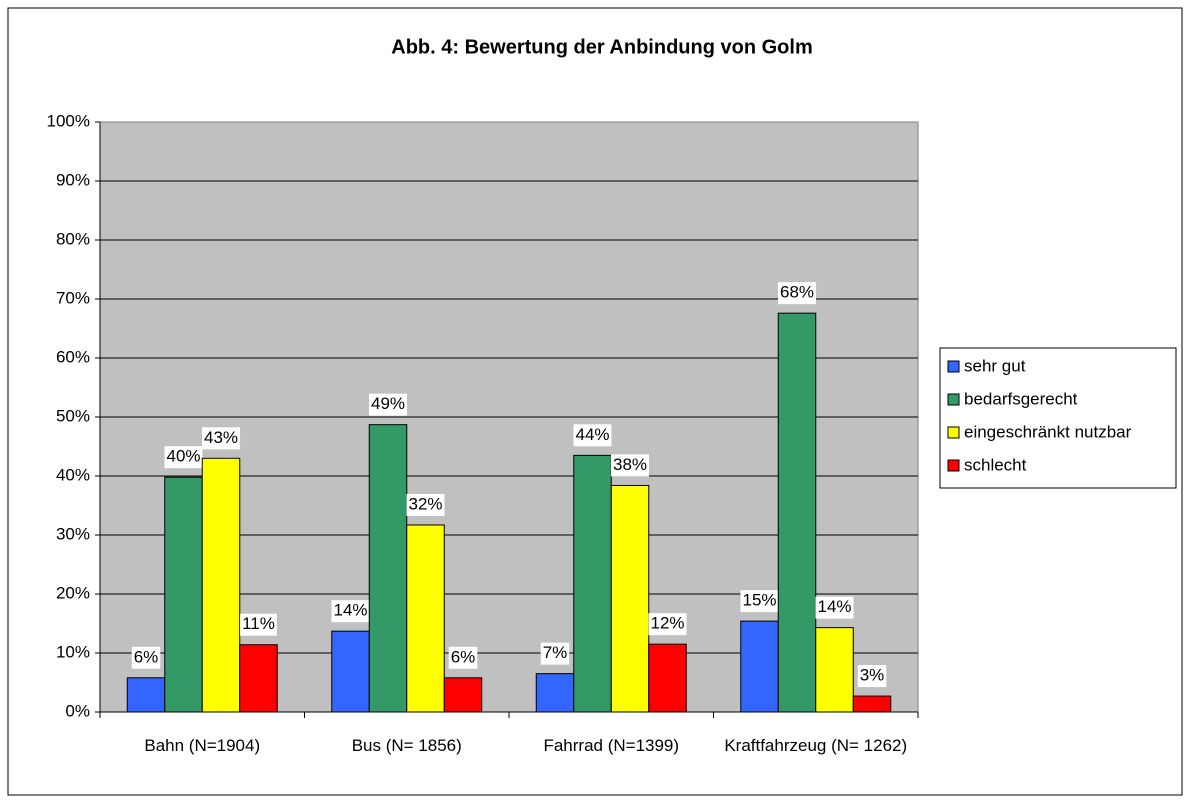  I want to click on x-tick-label: Kraftfahrzeug (N= 1262), so click(816, 745).